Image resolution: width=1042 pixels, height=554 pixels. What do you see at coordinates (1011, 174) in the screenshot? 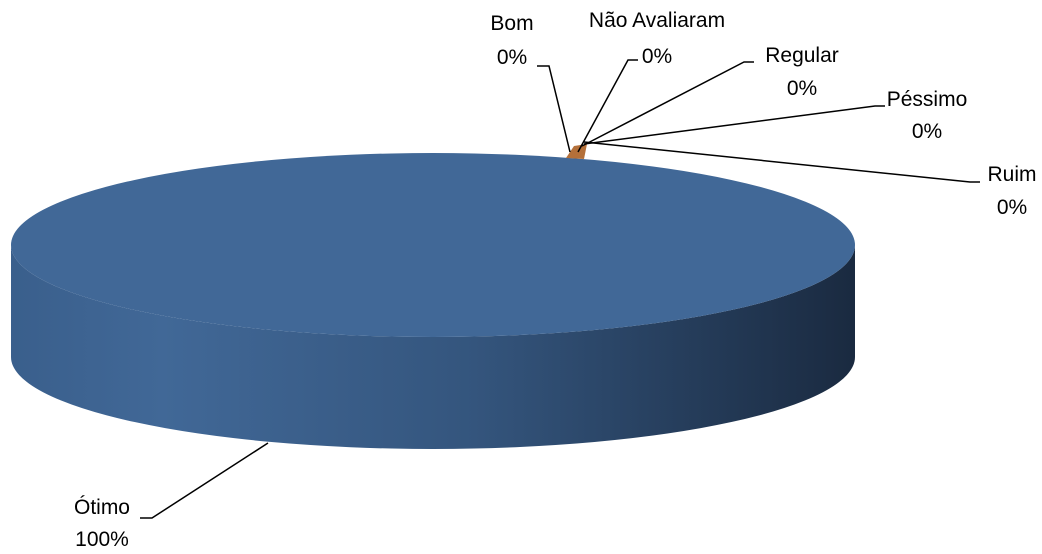
I see `data-label-ruim-category: Ruim` at bounding box center [1011, 174].